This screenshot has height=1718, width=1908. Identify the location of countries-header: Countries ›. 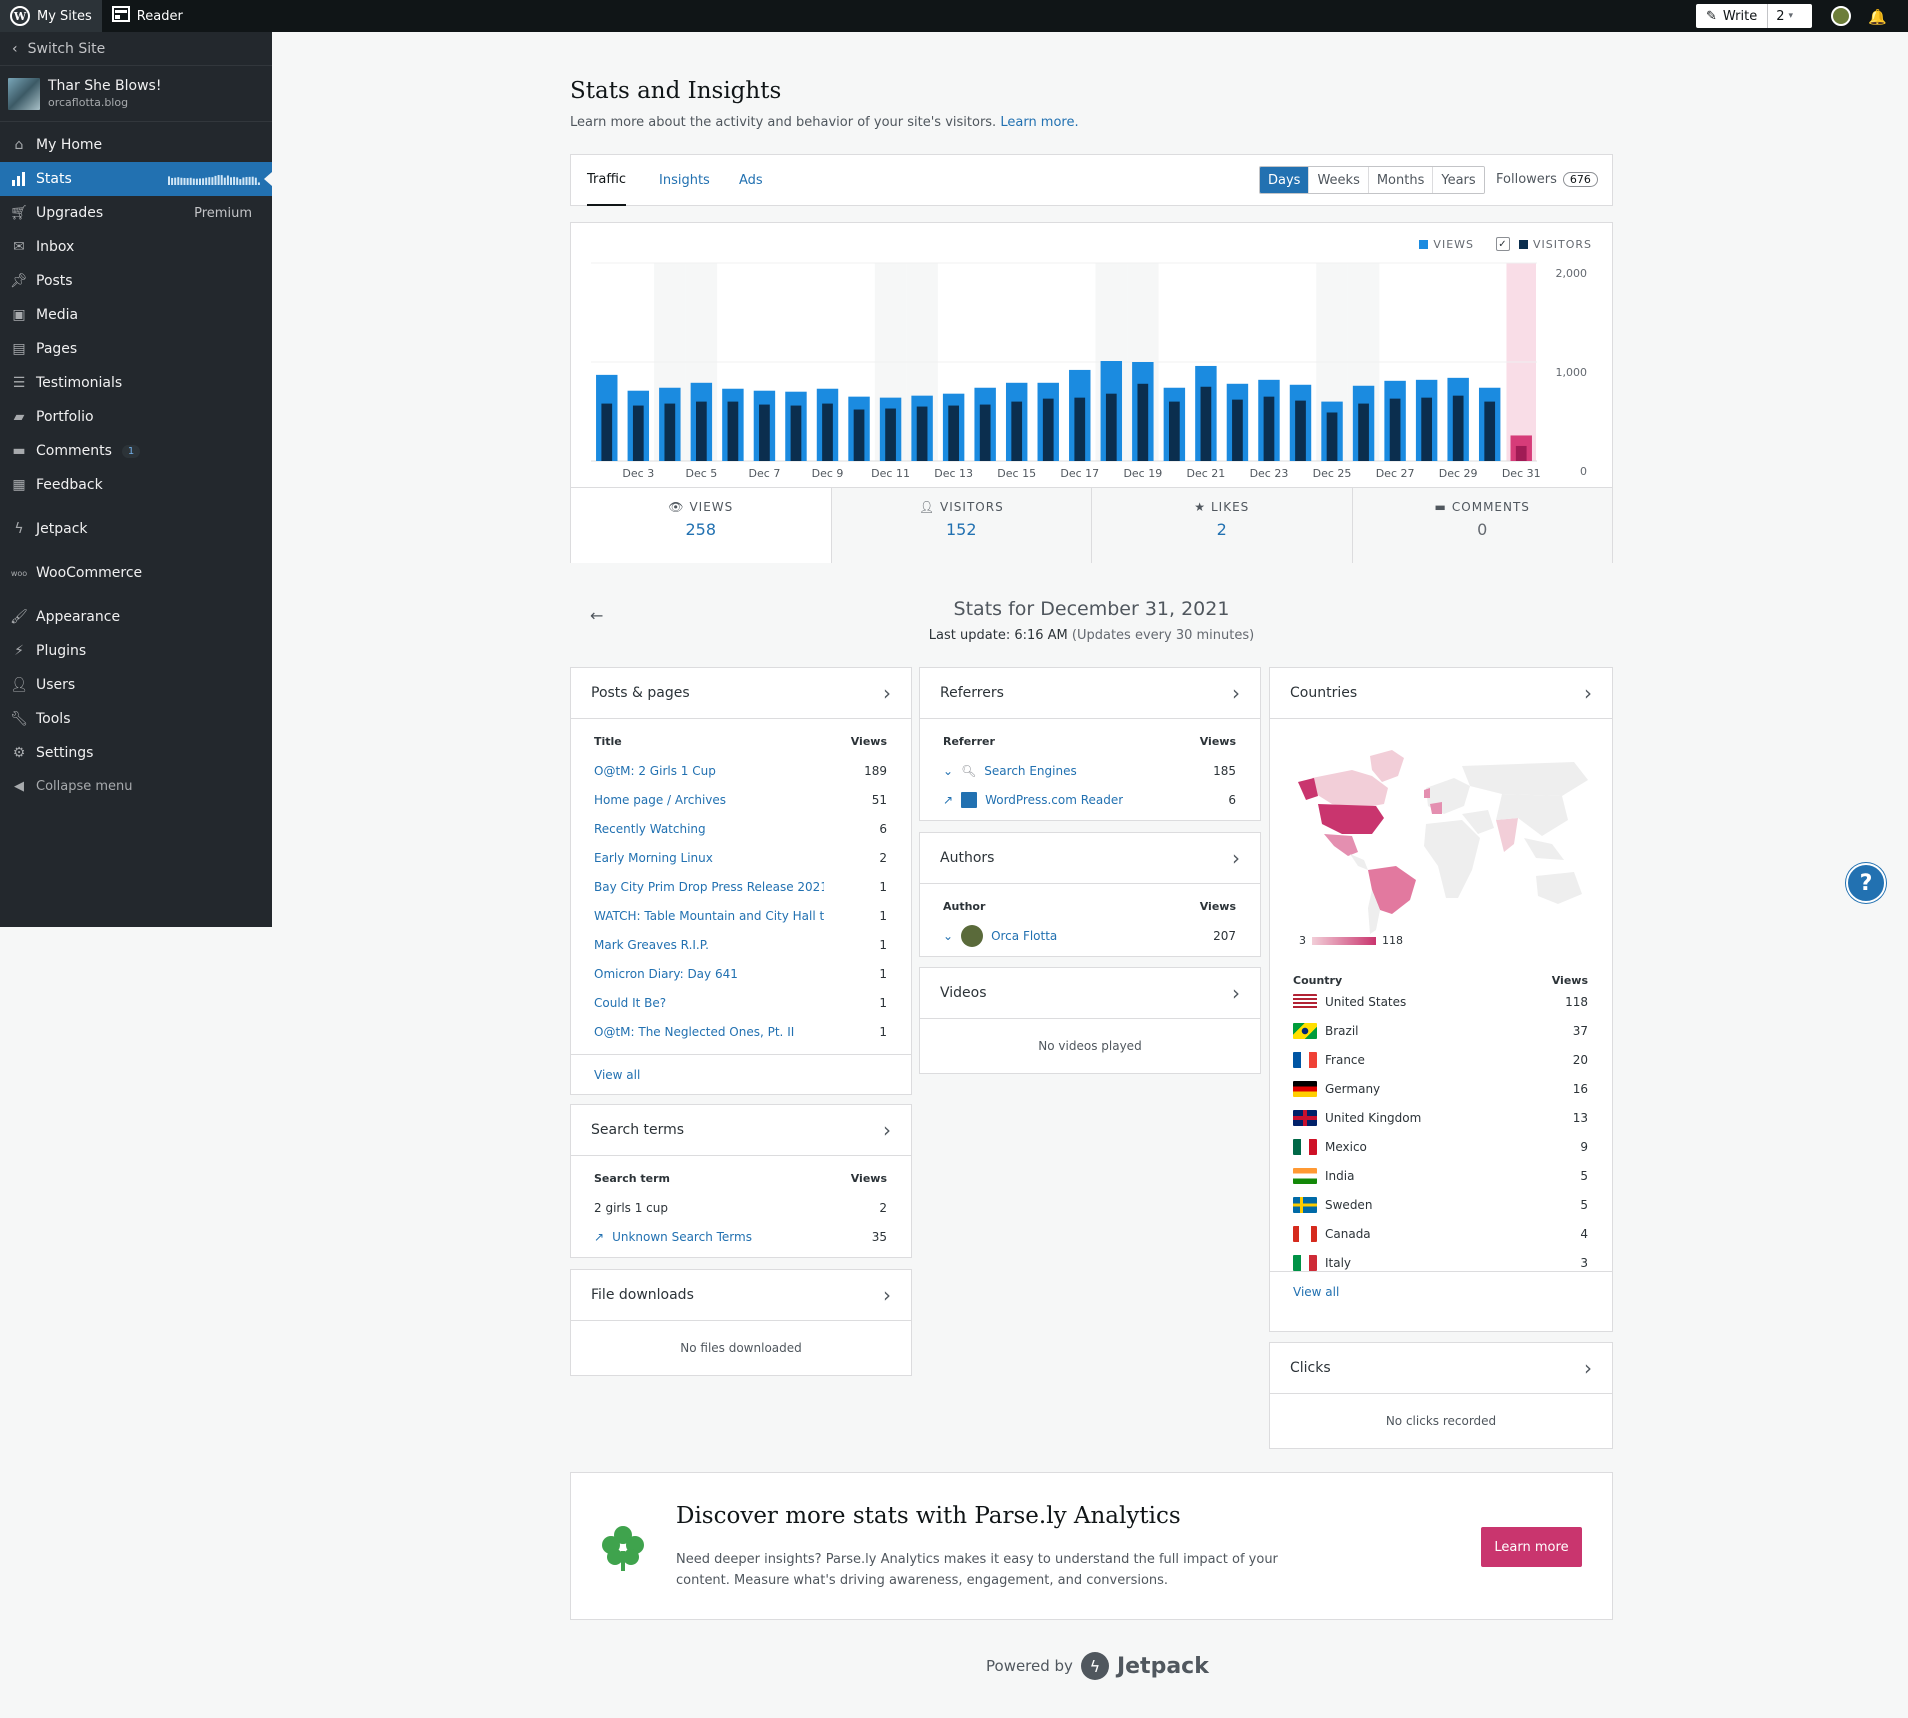
(1441, 693).